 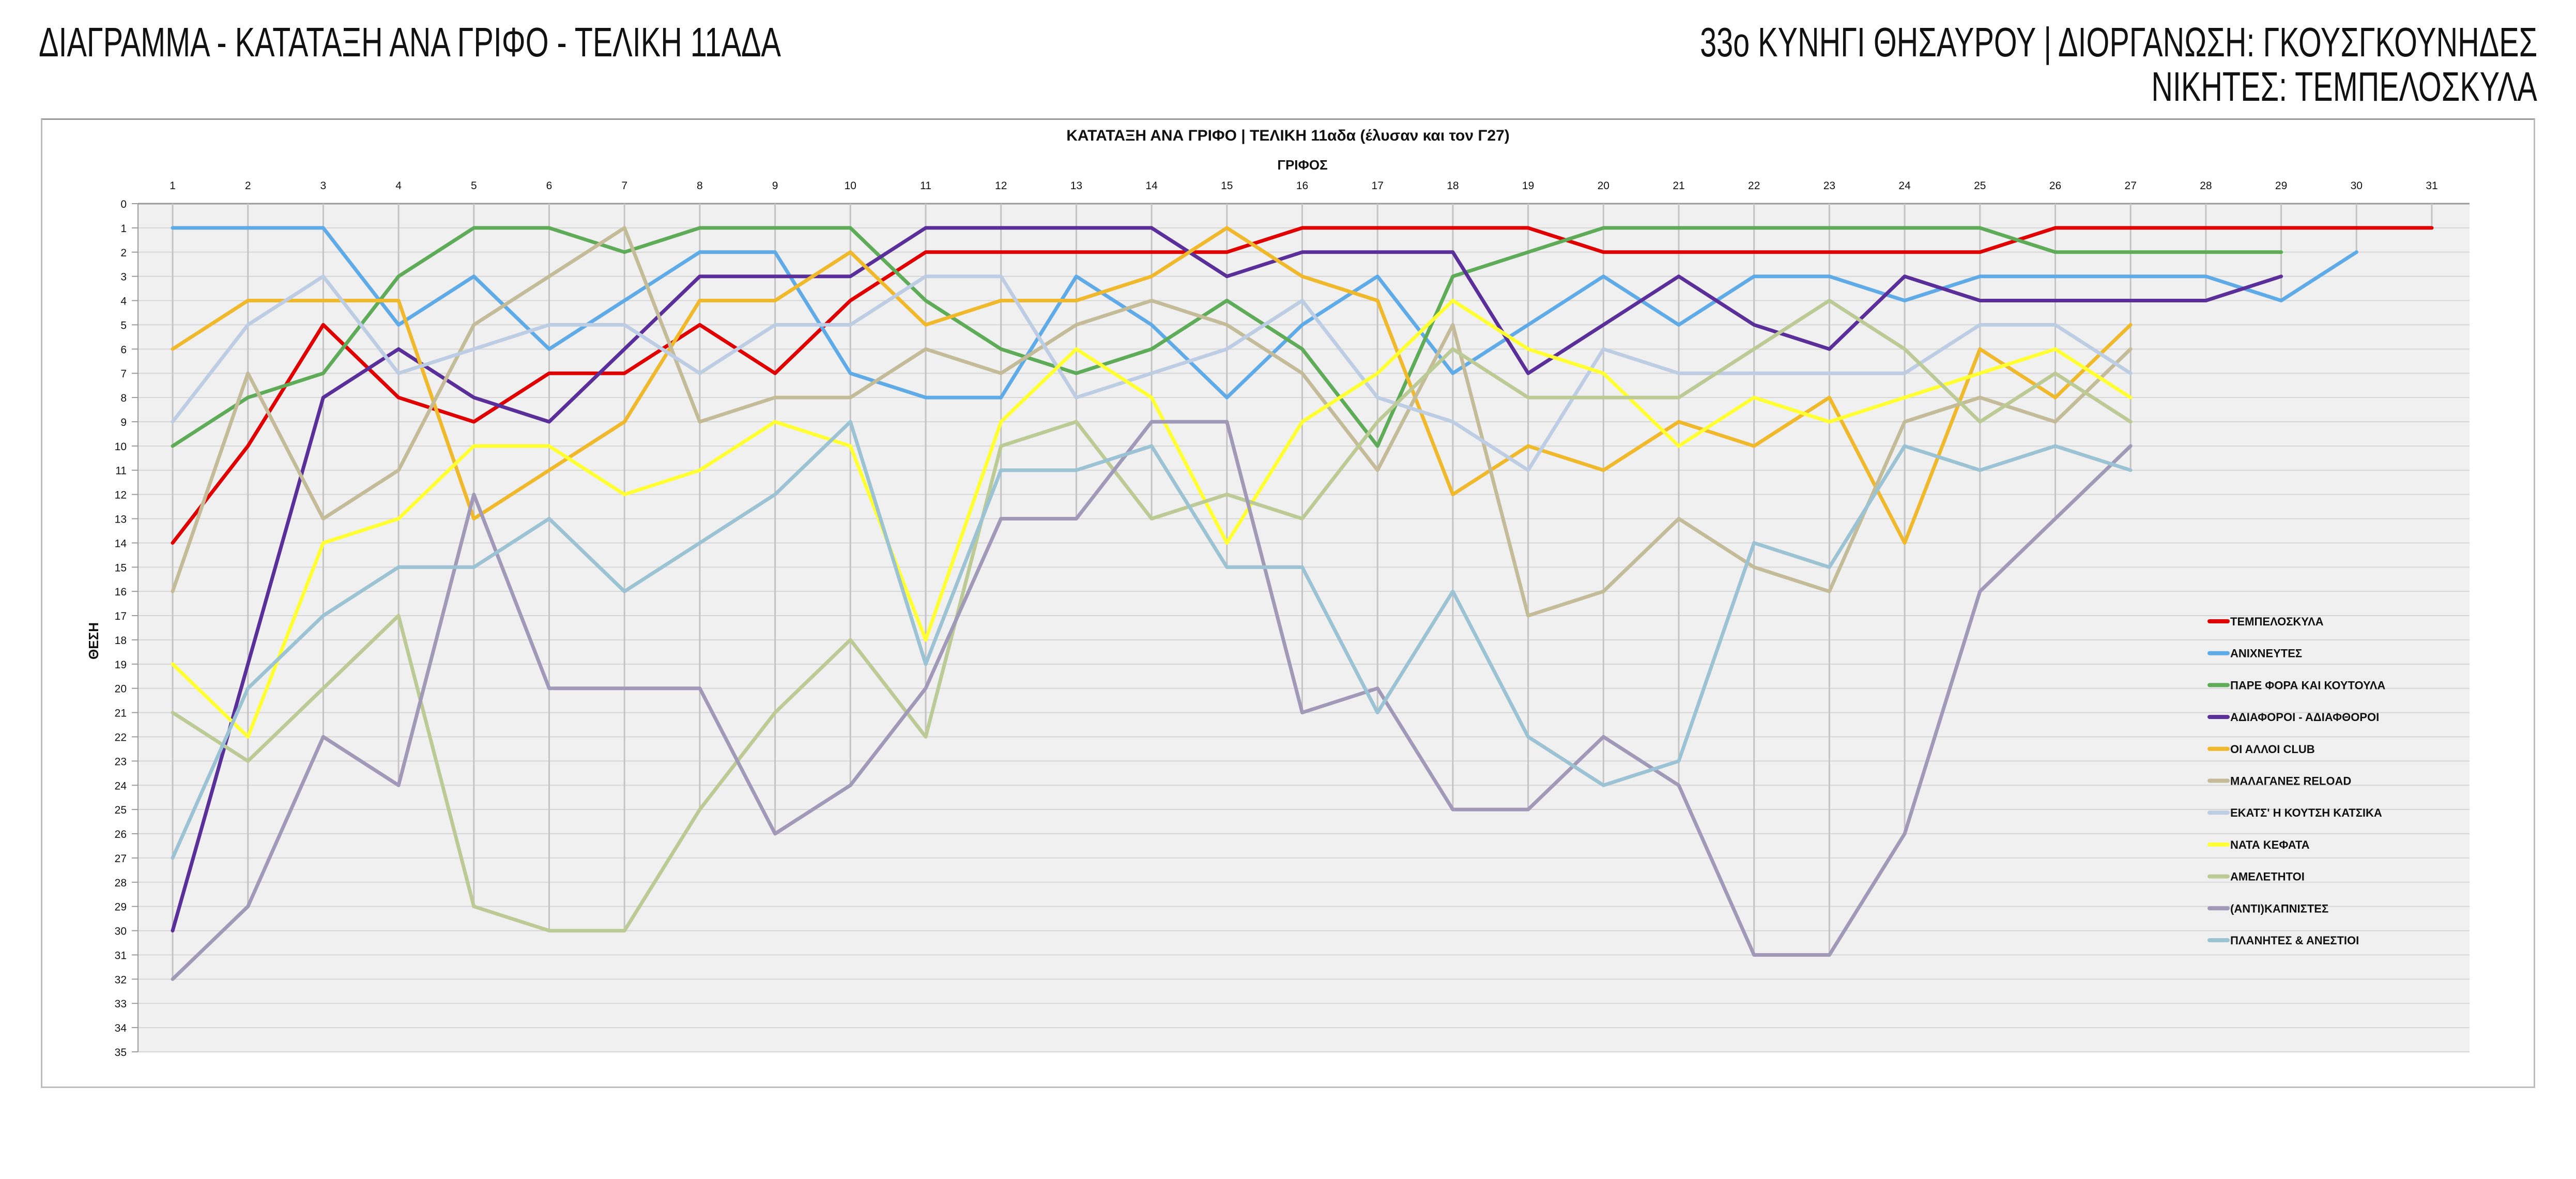 I want to click on x-tick-label: 31, so click(x=2431, y=186).